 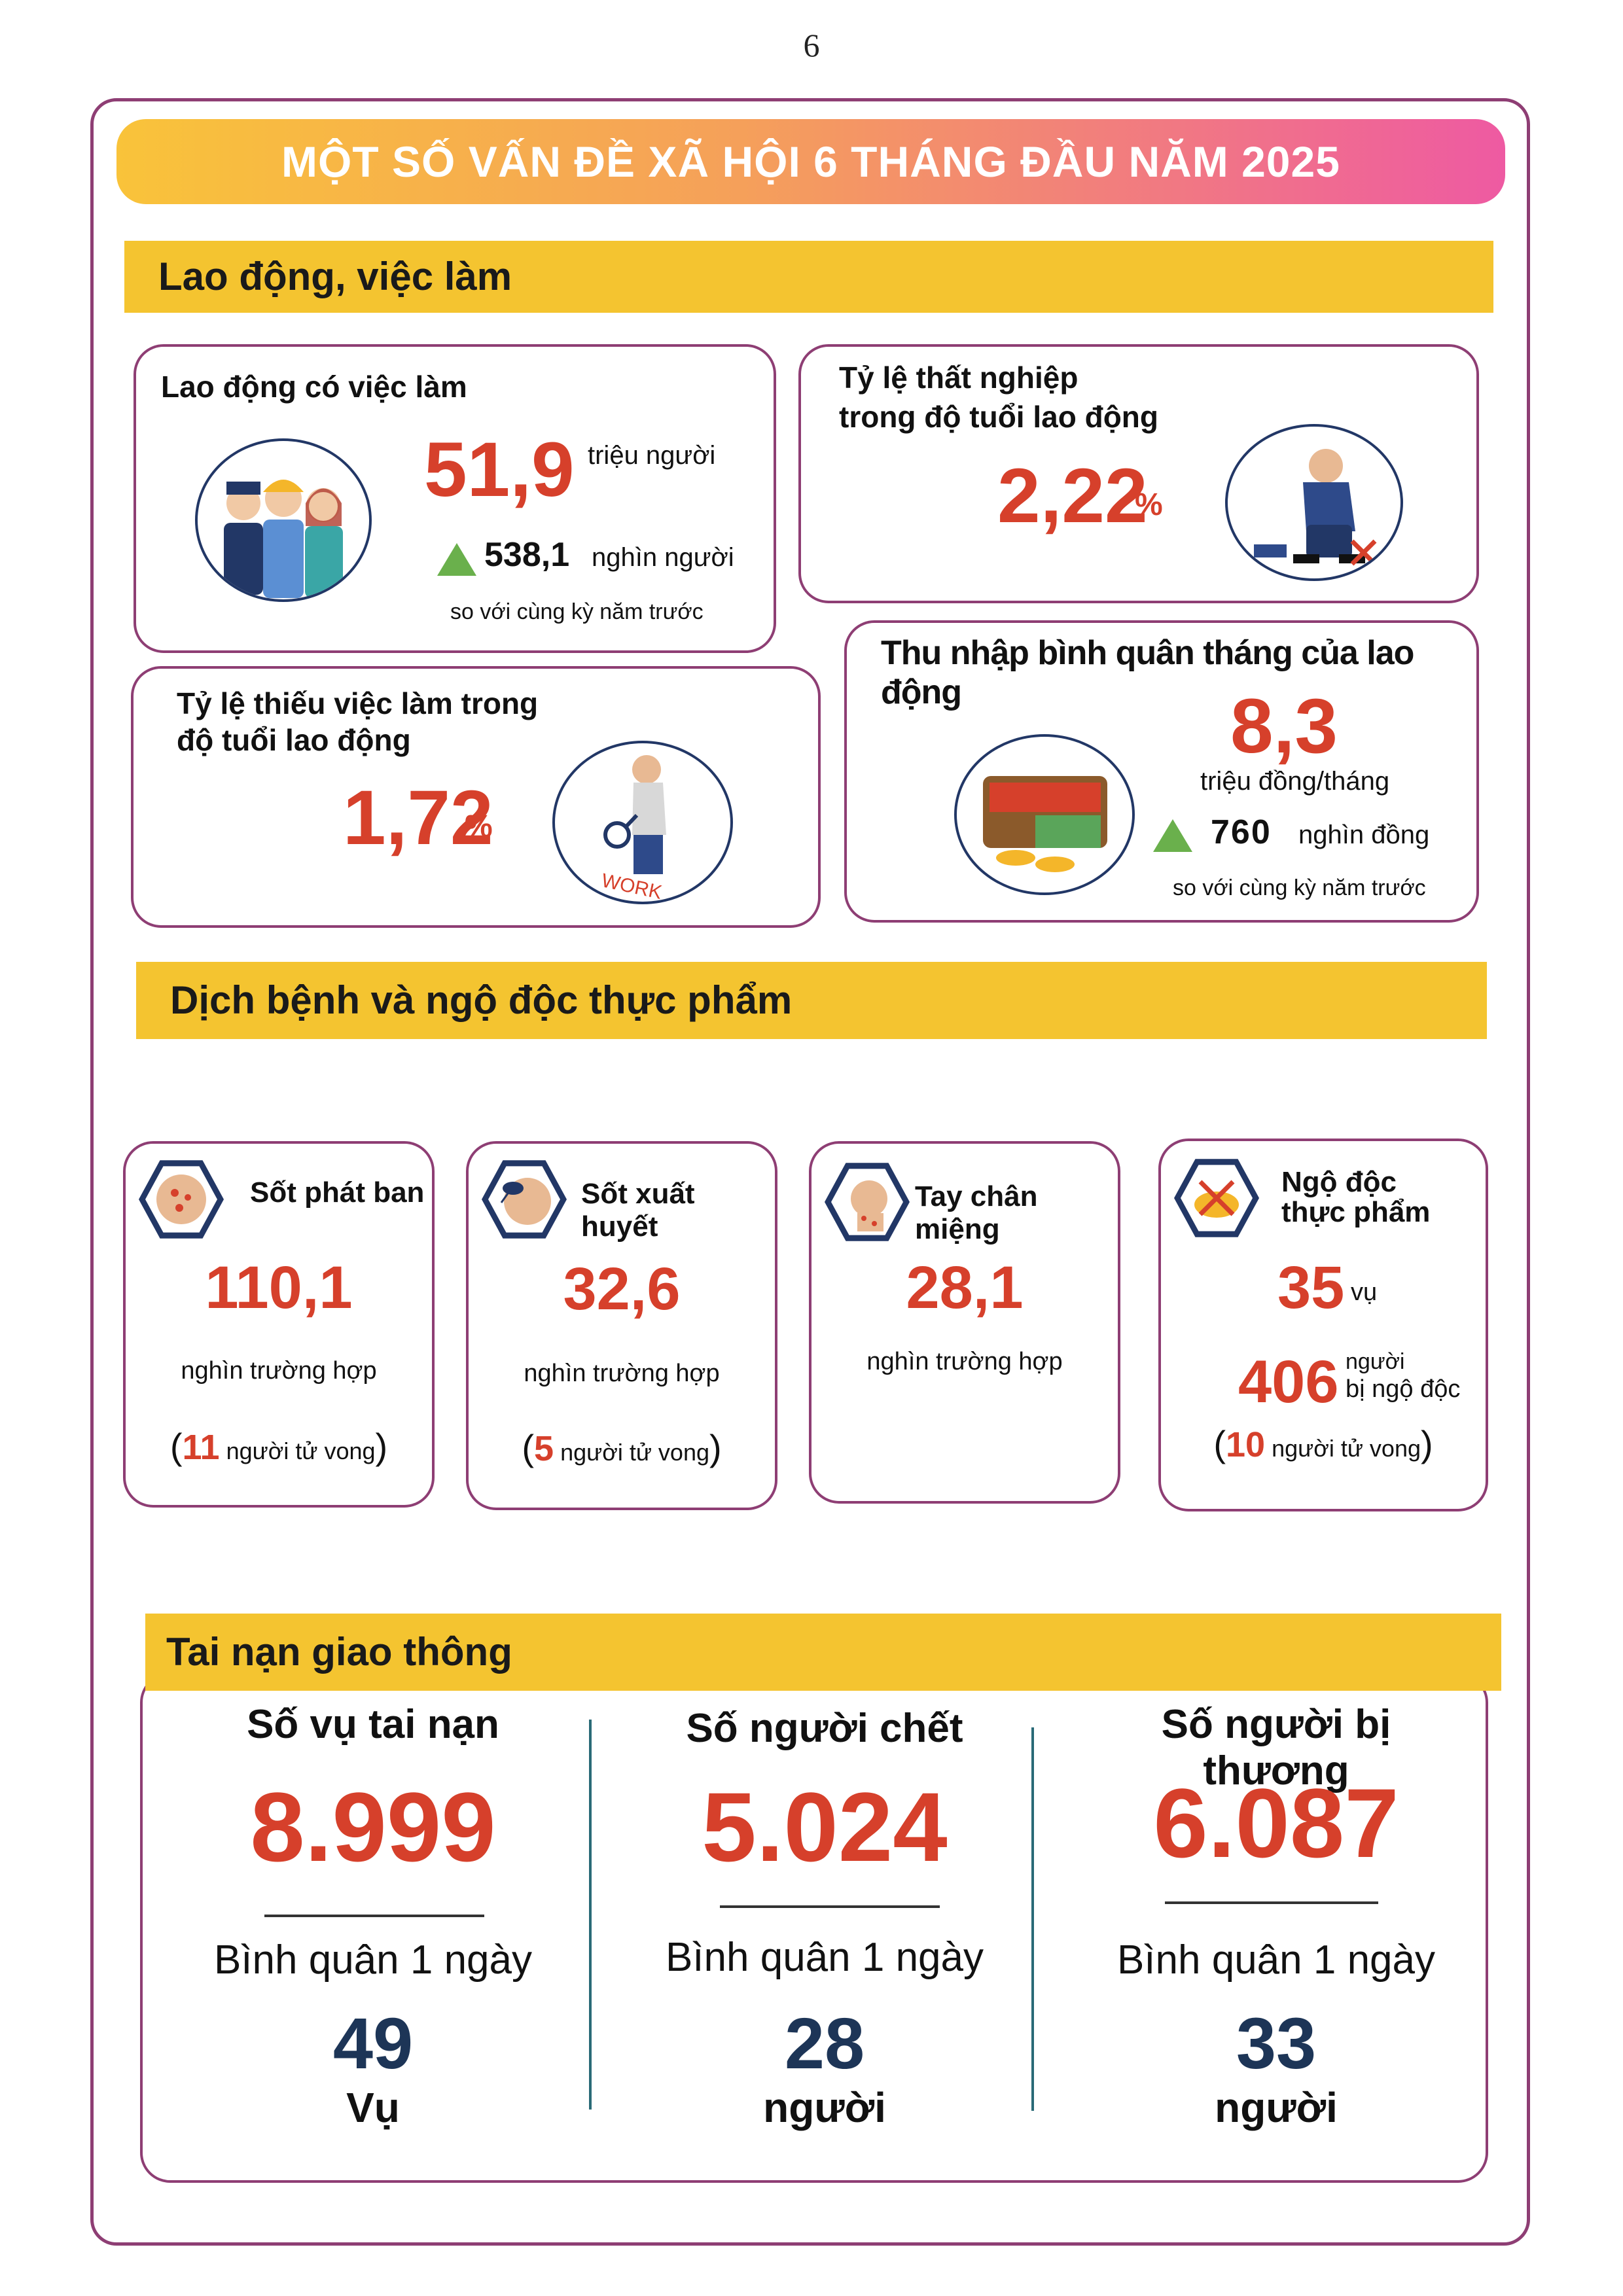 I want to click on employed-change: 538,1, so click(x=527, y=555).